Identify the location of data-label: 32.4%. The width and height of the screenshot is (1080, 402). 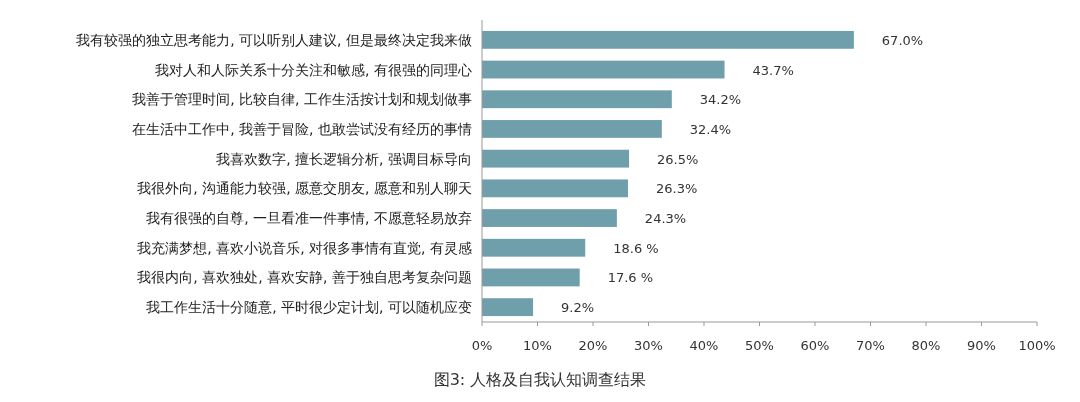
(710, 129).